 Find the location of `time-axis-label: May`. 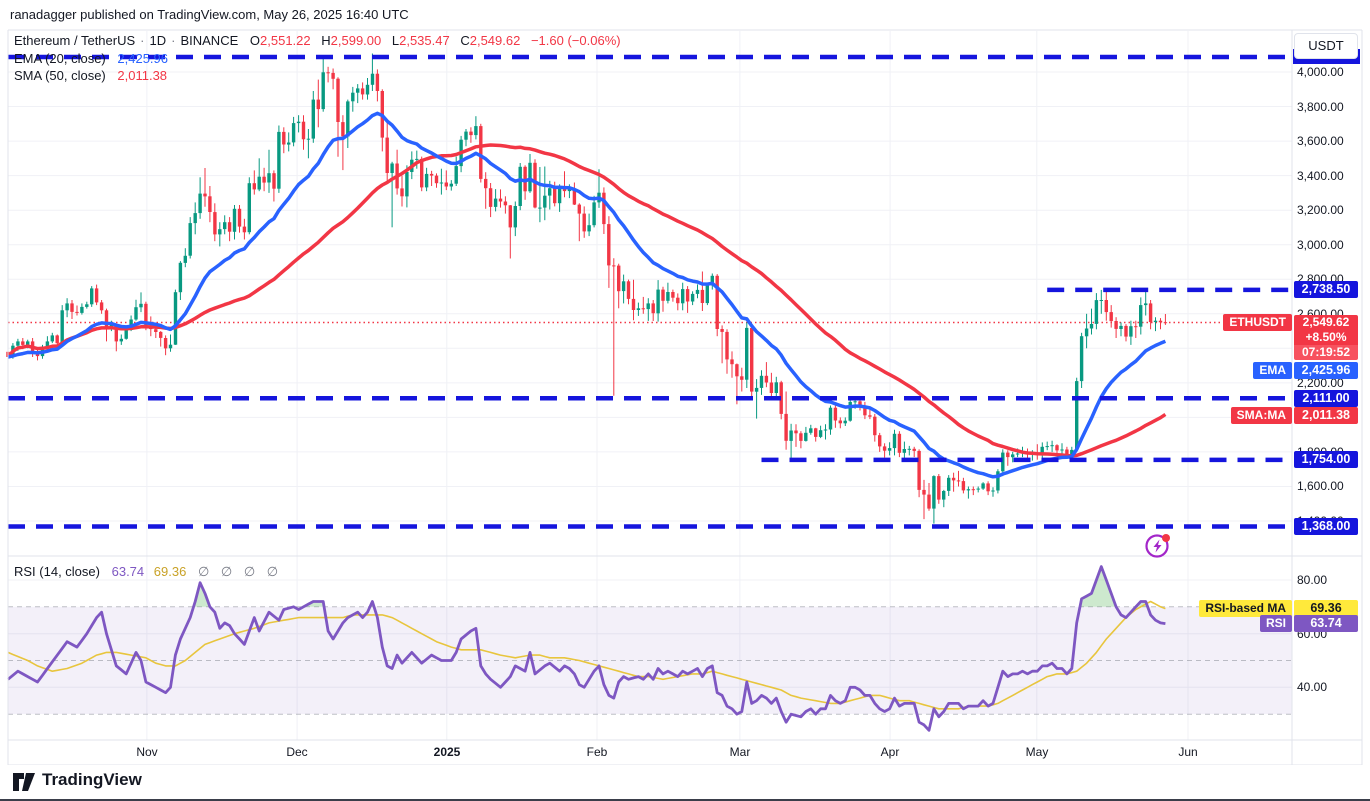

time-axis-label: May is located at coordinates (1037, 752).